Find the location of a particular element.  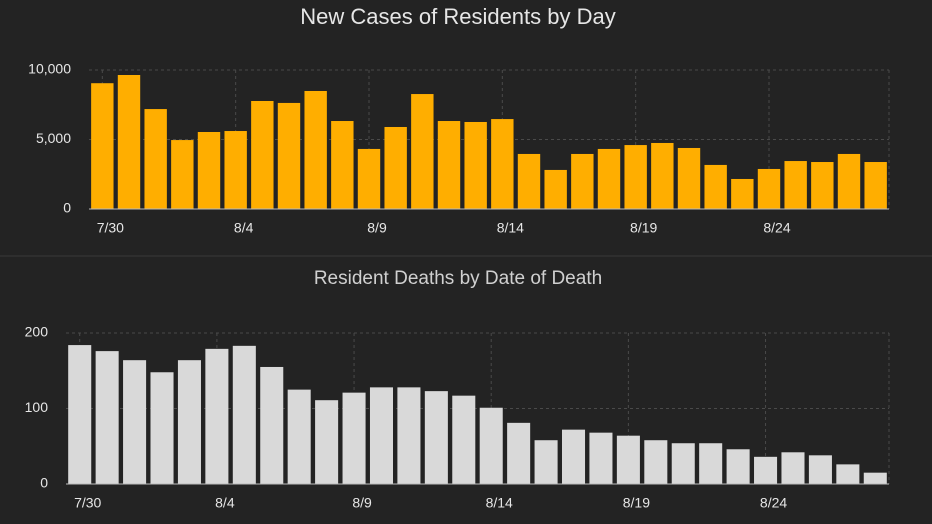

chart-title: New Cases of Residents by Day is located at coordinates (457, 16).